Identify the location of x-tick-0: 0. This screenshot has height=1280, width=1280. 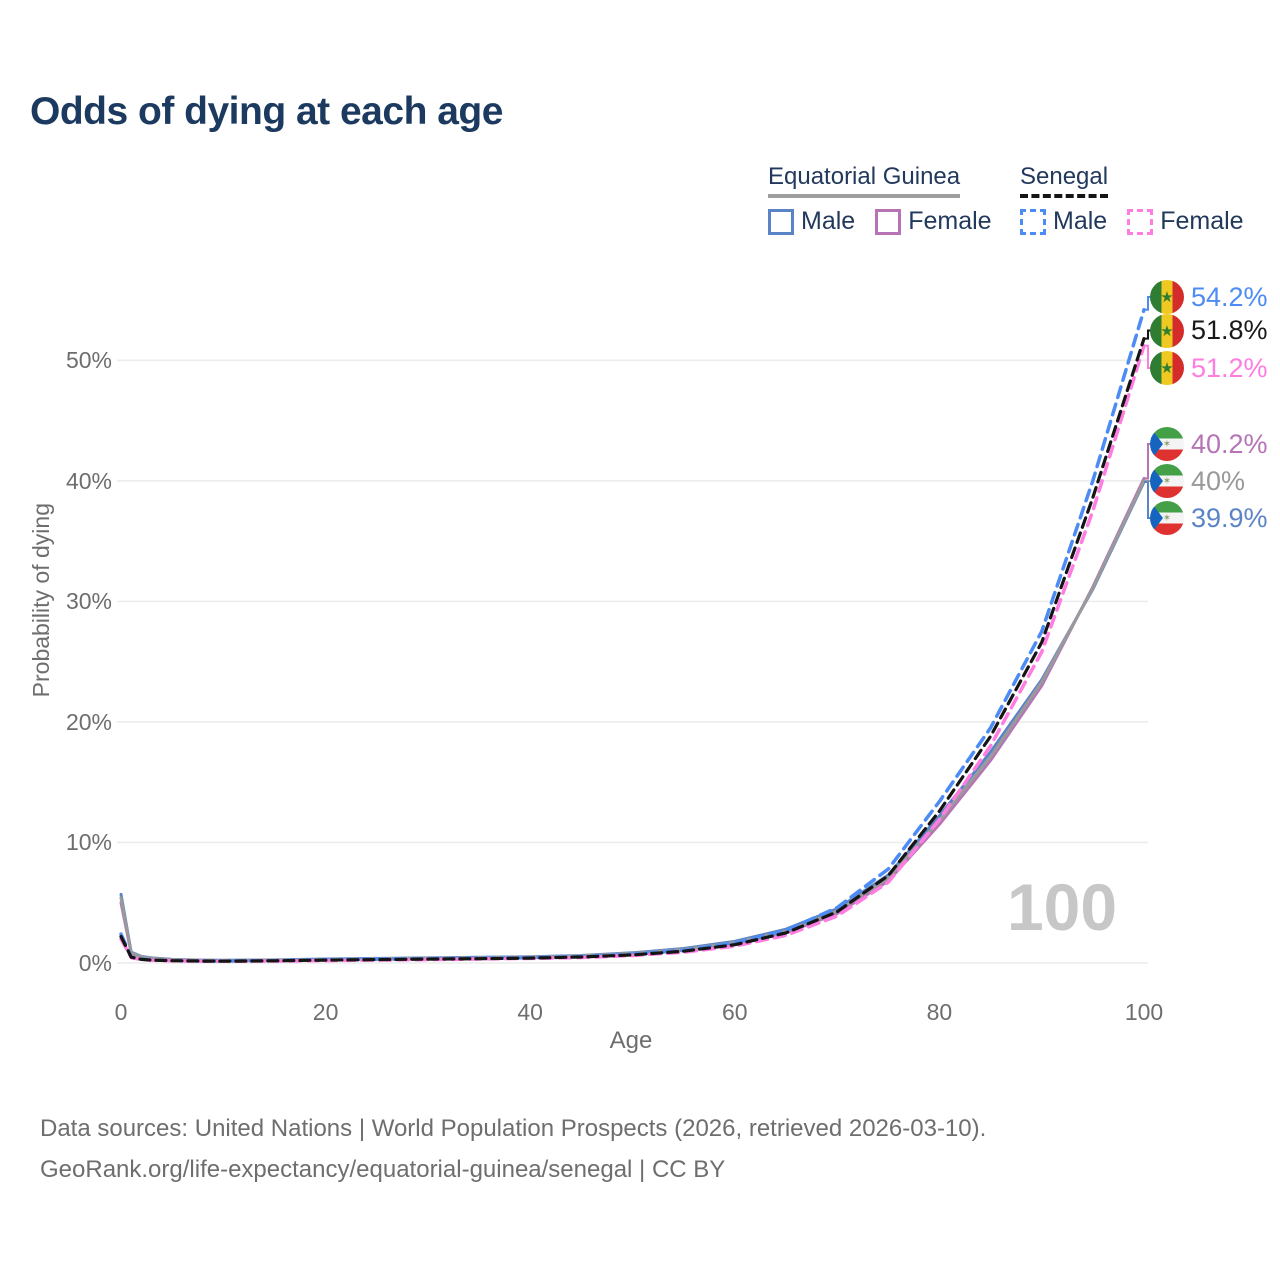
(121, 1012).